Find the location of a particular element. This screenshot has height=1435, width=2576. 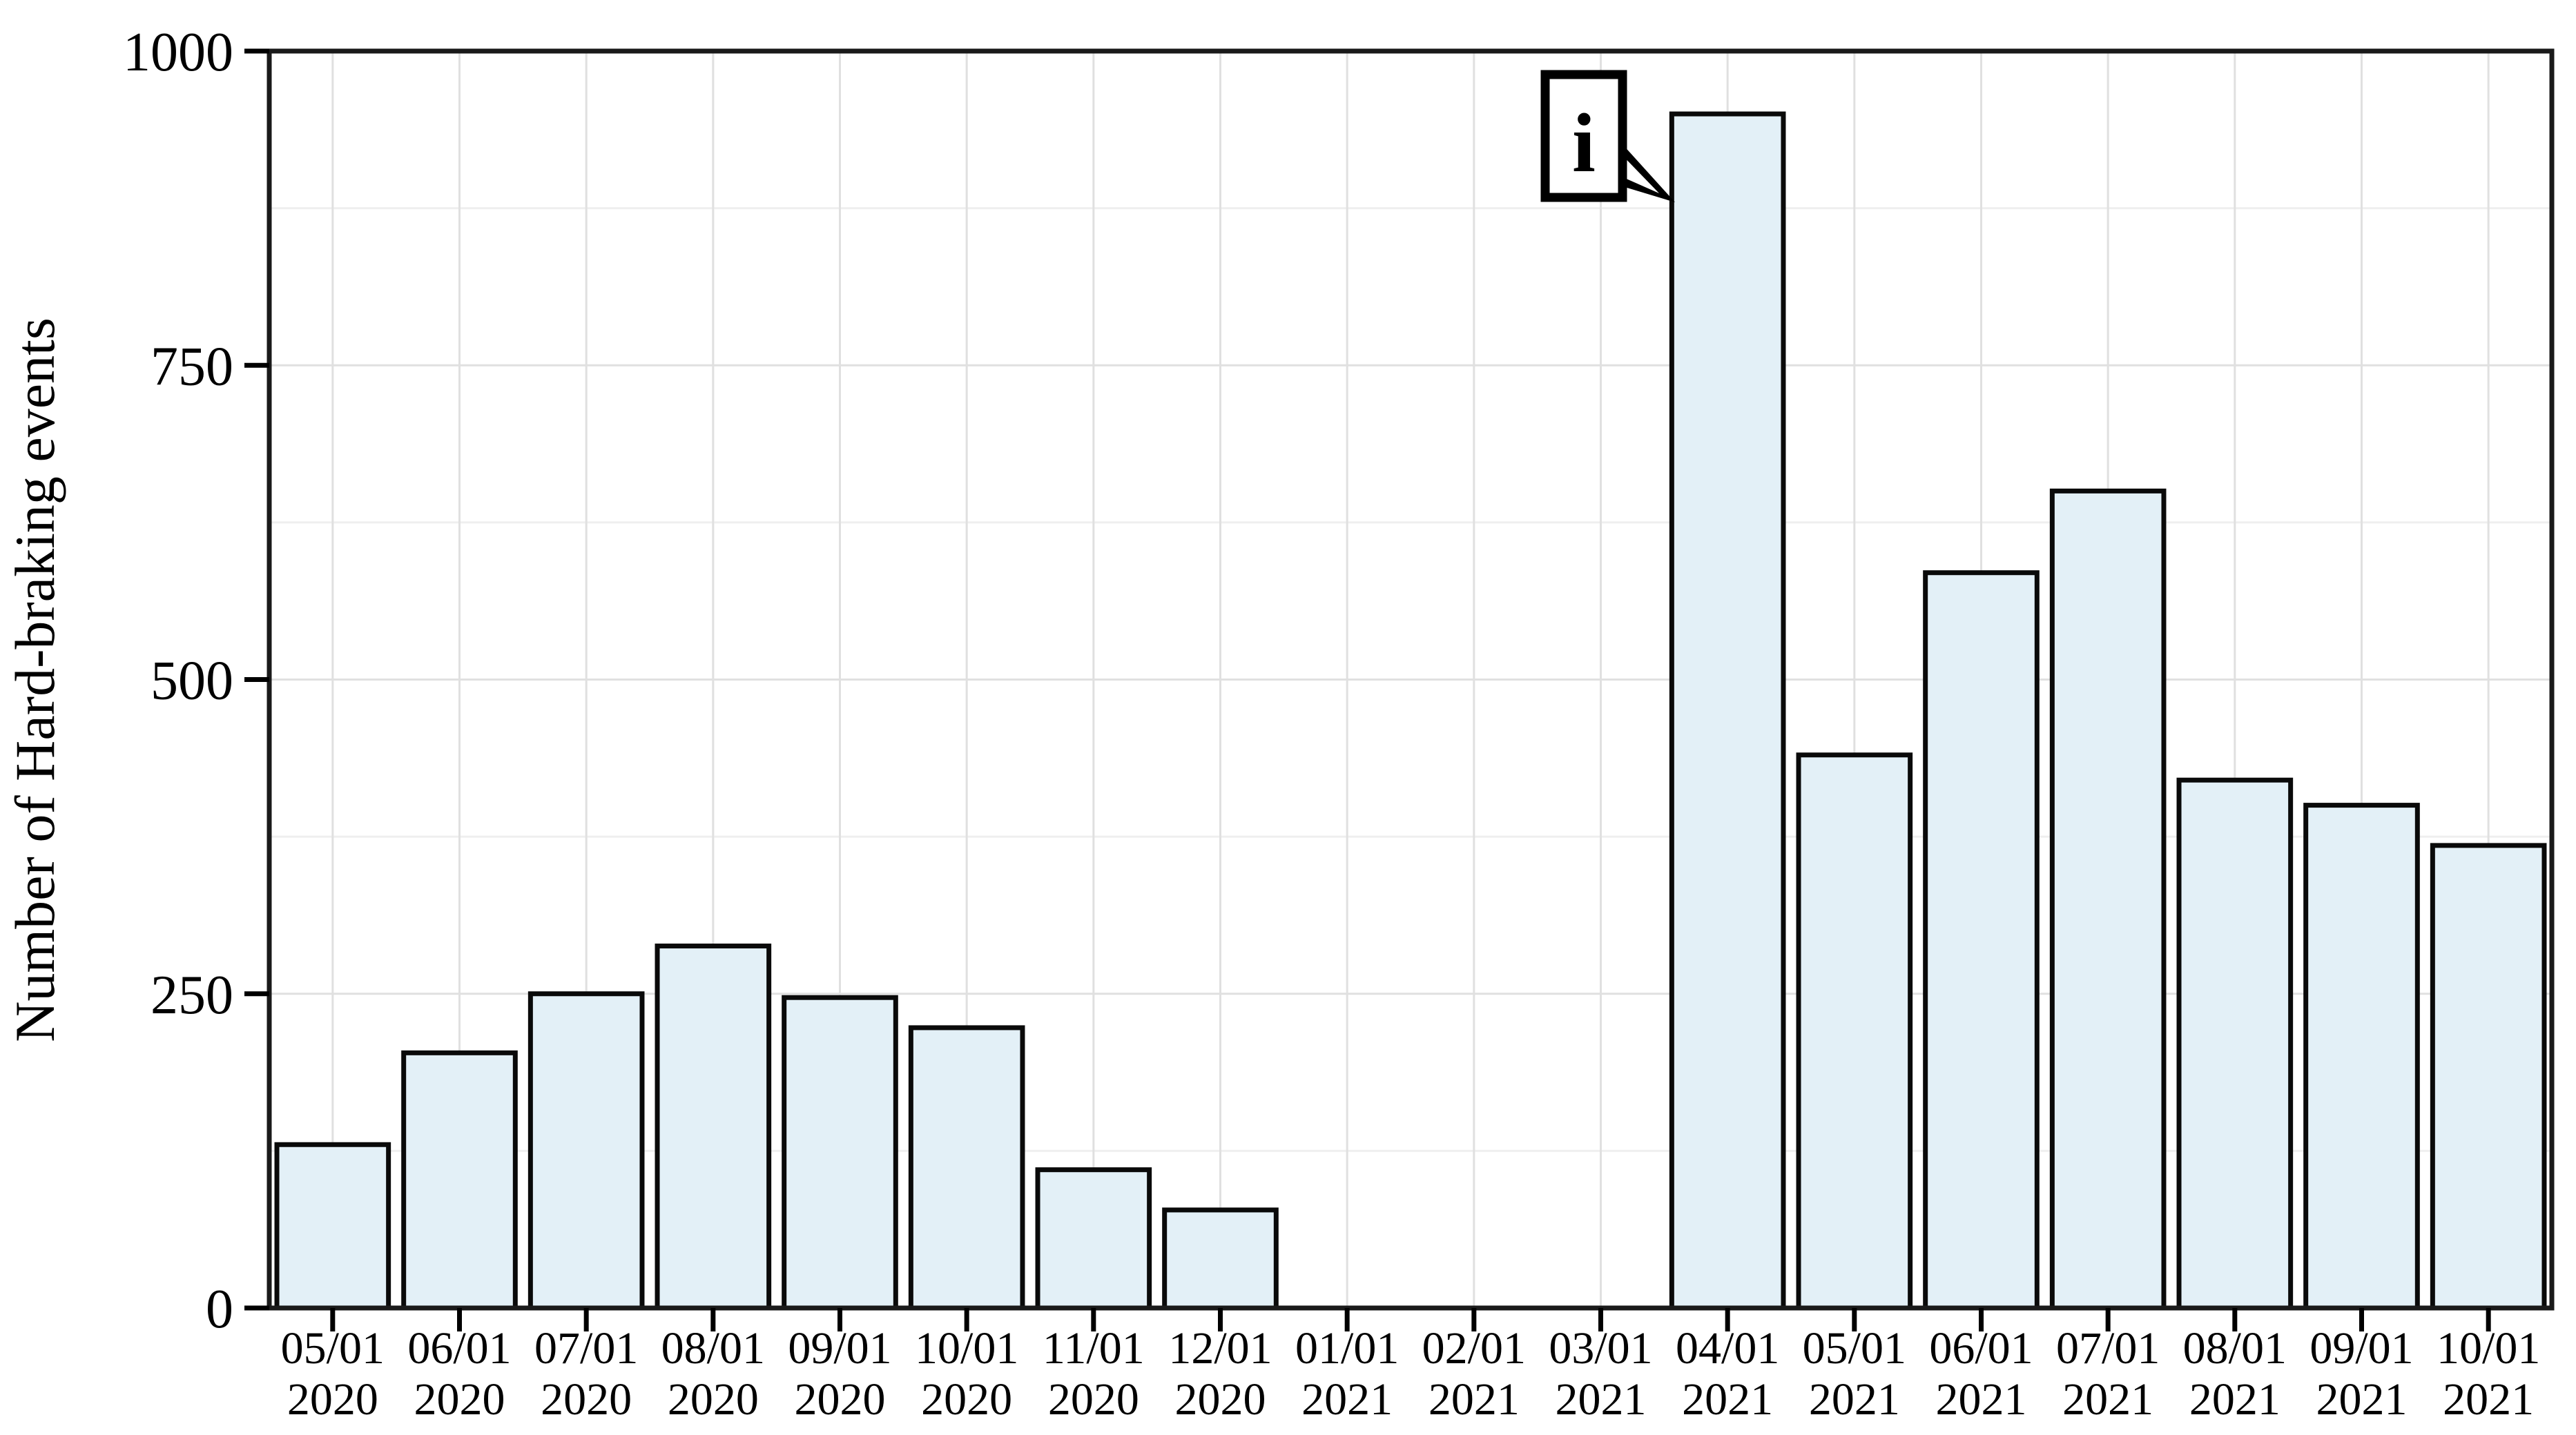

x-tick-label-11/01-2020: 11/01 2020 is located at coordinates (1094, 1374).